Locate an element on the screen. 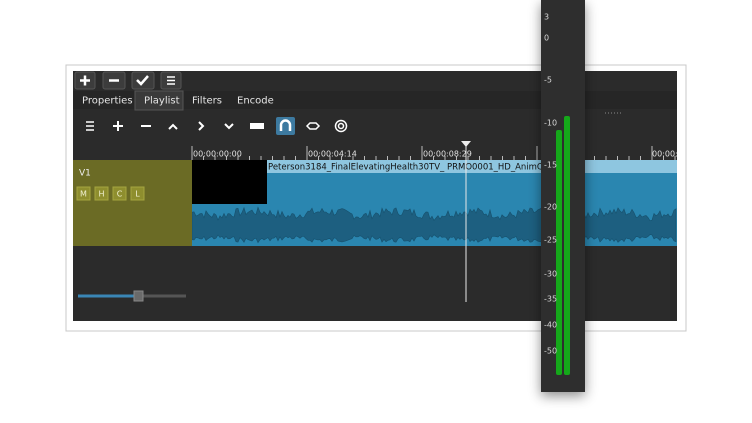  scrub-icon is located at coordinates (341, 126).